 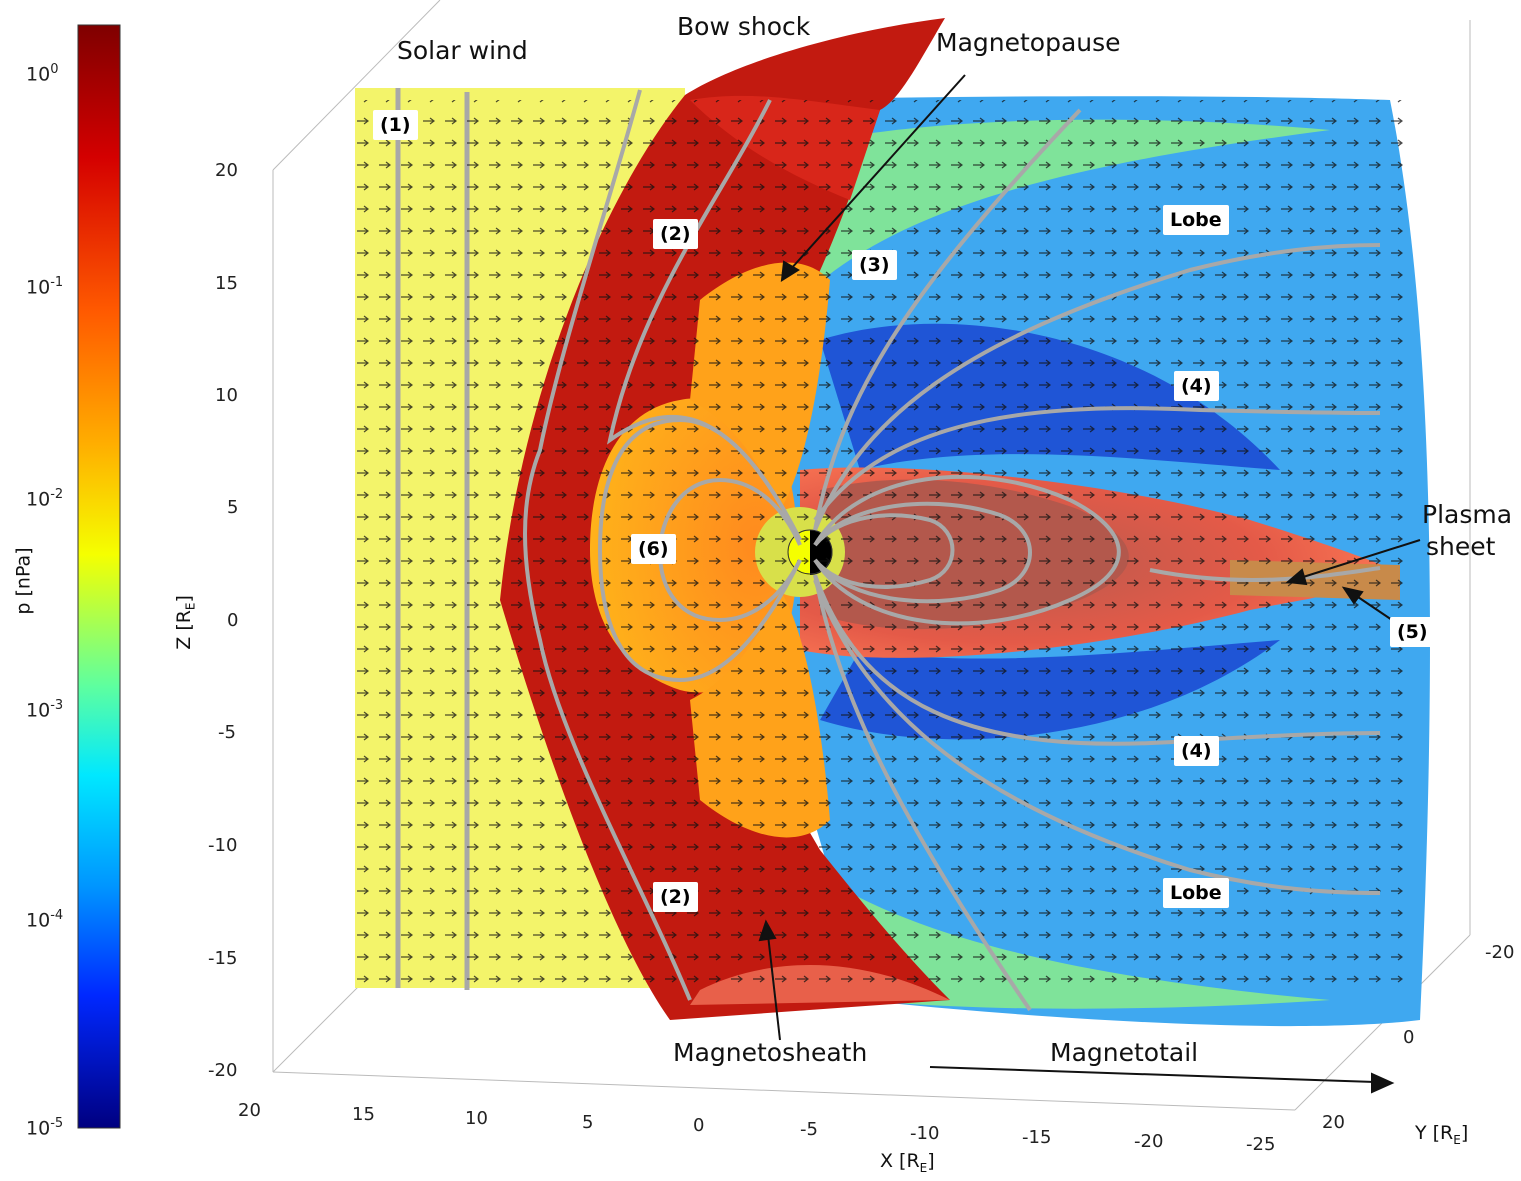 What do you see at coordinates (233, 620) in the screenshot?
I see `z-tick: 0` at bounding box center [233, 620].